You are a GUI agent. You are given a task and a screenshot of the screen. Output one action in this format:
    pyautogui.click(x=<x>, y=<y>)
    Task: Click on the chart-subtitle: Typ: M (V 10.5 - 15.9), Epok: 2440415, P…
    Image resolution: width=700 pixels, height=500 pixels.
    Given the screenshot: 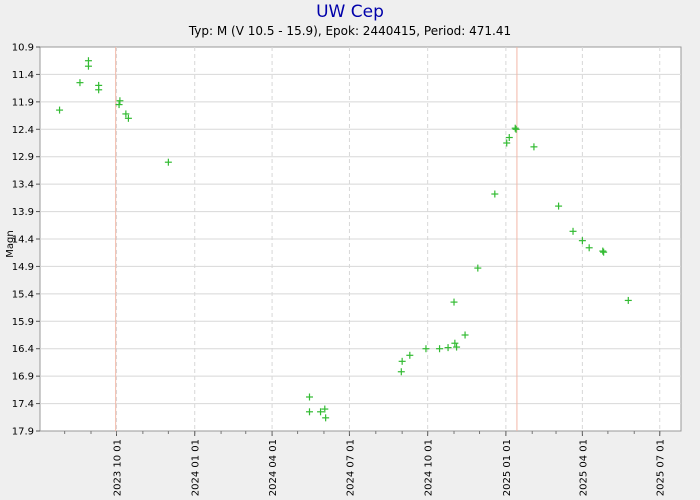 What is the action you would take?
    pyautogui.click(x=350, y=31)
    